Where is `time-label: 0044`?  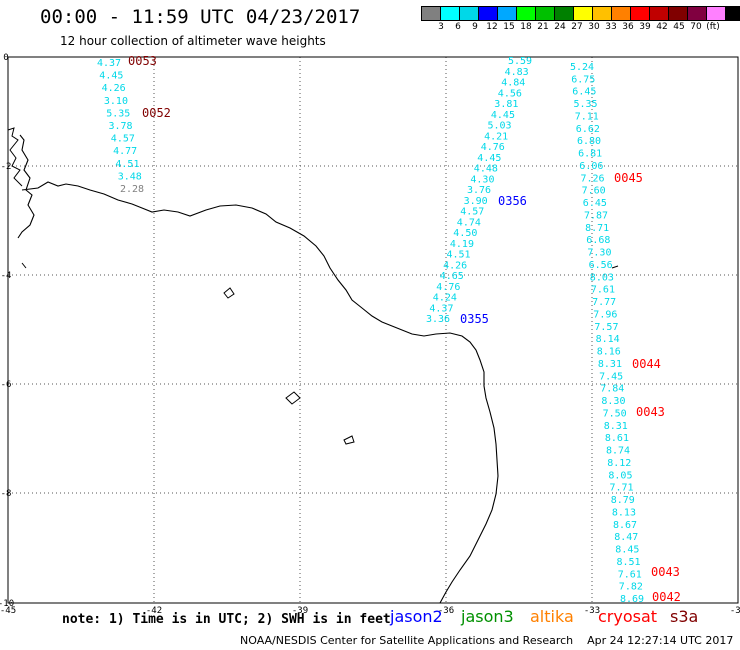
time-label: 0044 is located at coordinates (646, 364).